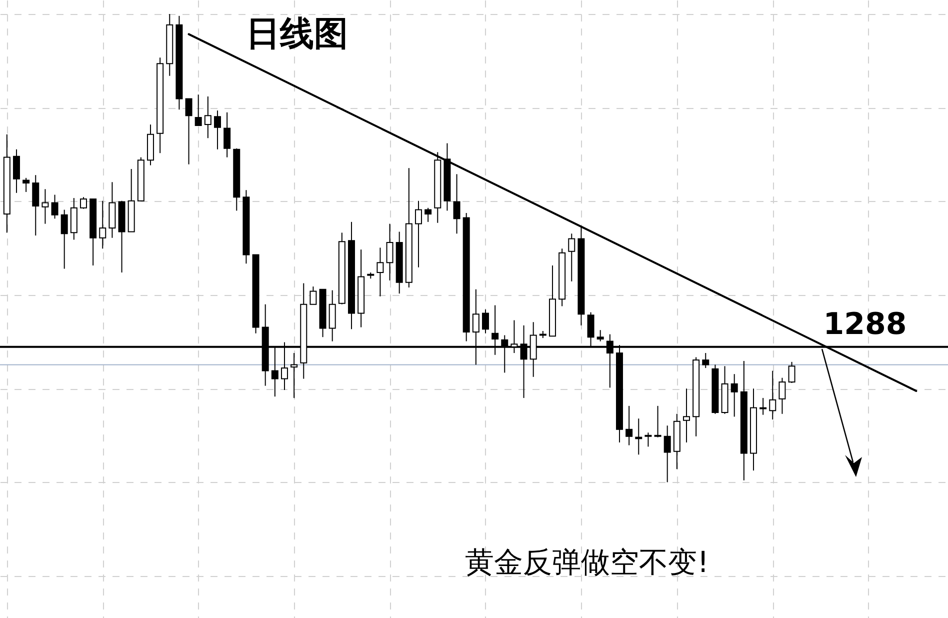 The height and width of the screenshot is (618, 948). What do you see at coordinates (587, 562) in the screenshot?
I see `text: 黄金反弹做空不变!` at bounding box center [587, 562].